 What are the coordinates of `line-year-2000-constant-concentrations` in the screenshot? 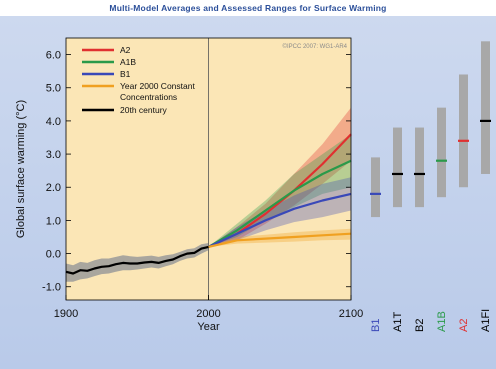 It's located at (280, 240).